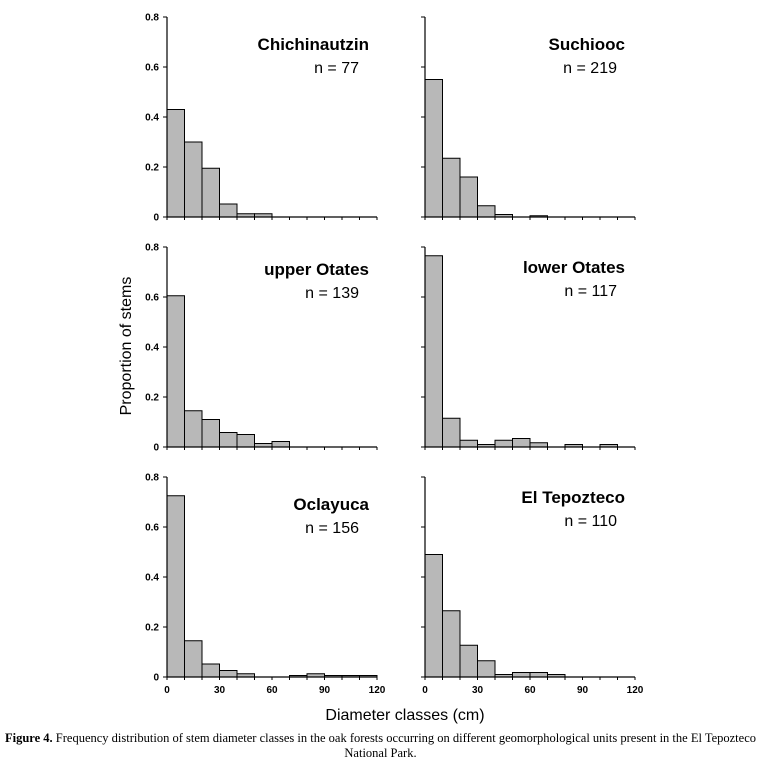 The height and width of the screenshot is (764, 761). Describe the element at coordinates (126, 346) in the screenshot. I see `y-axis-title: Proportion of stems` at that location.